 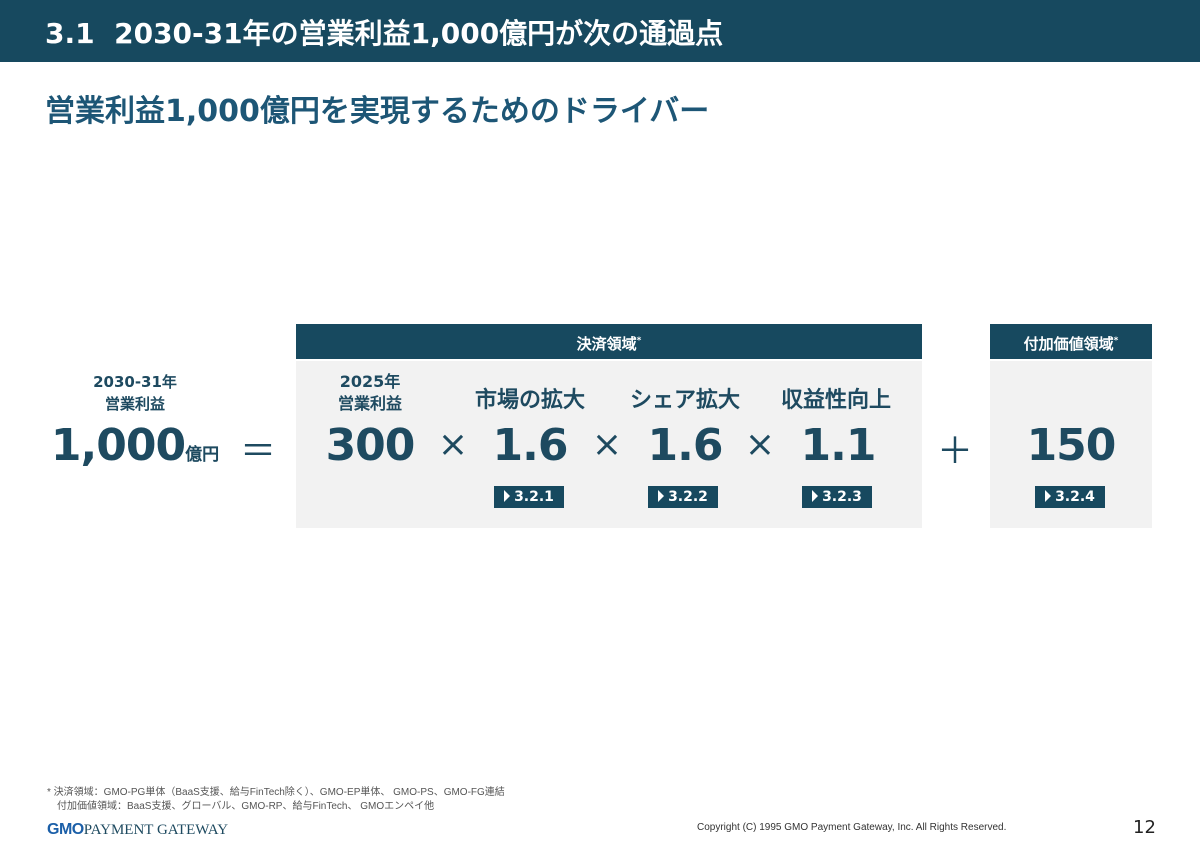 I want to click on equals-sign: ＝, so click(x=258, y=451).